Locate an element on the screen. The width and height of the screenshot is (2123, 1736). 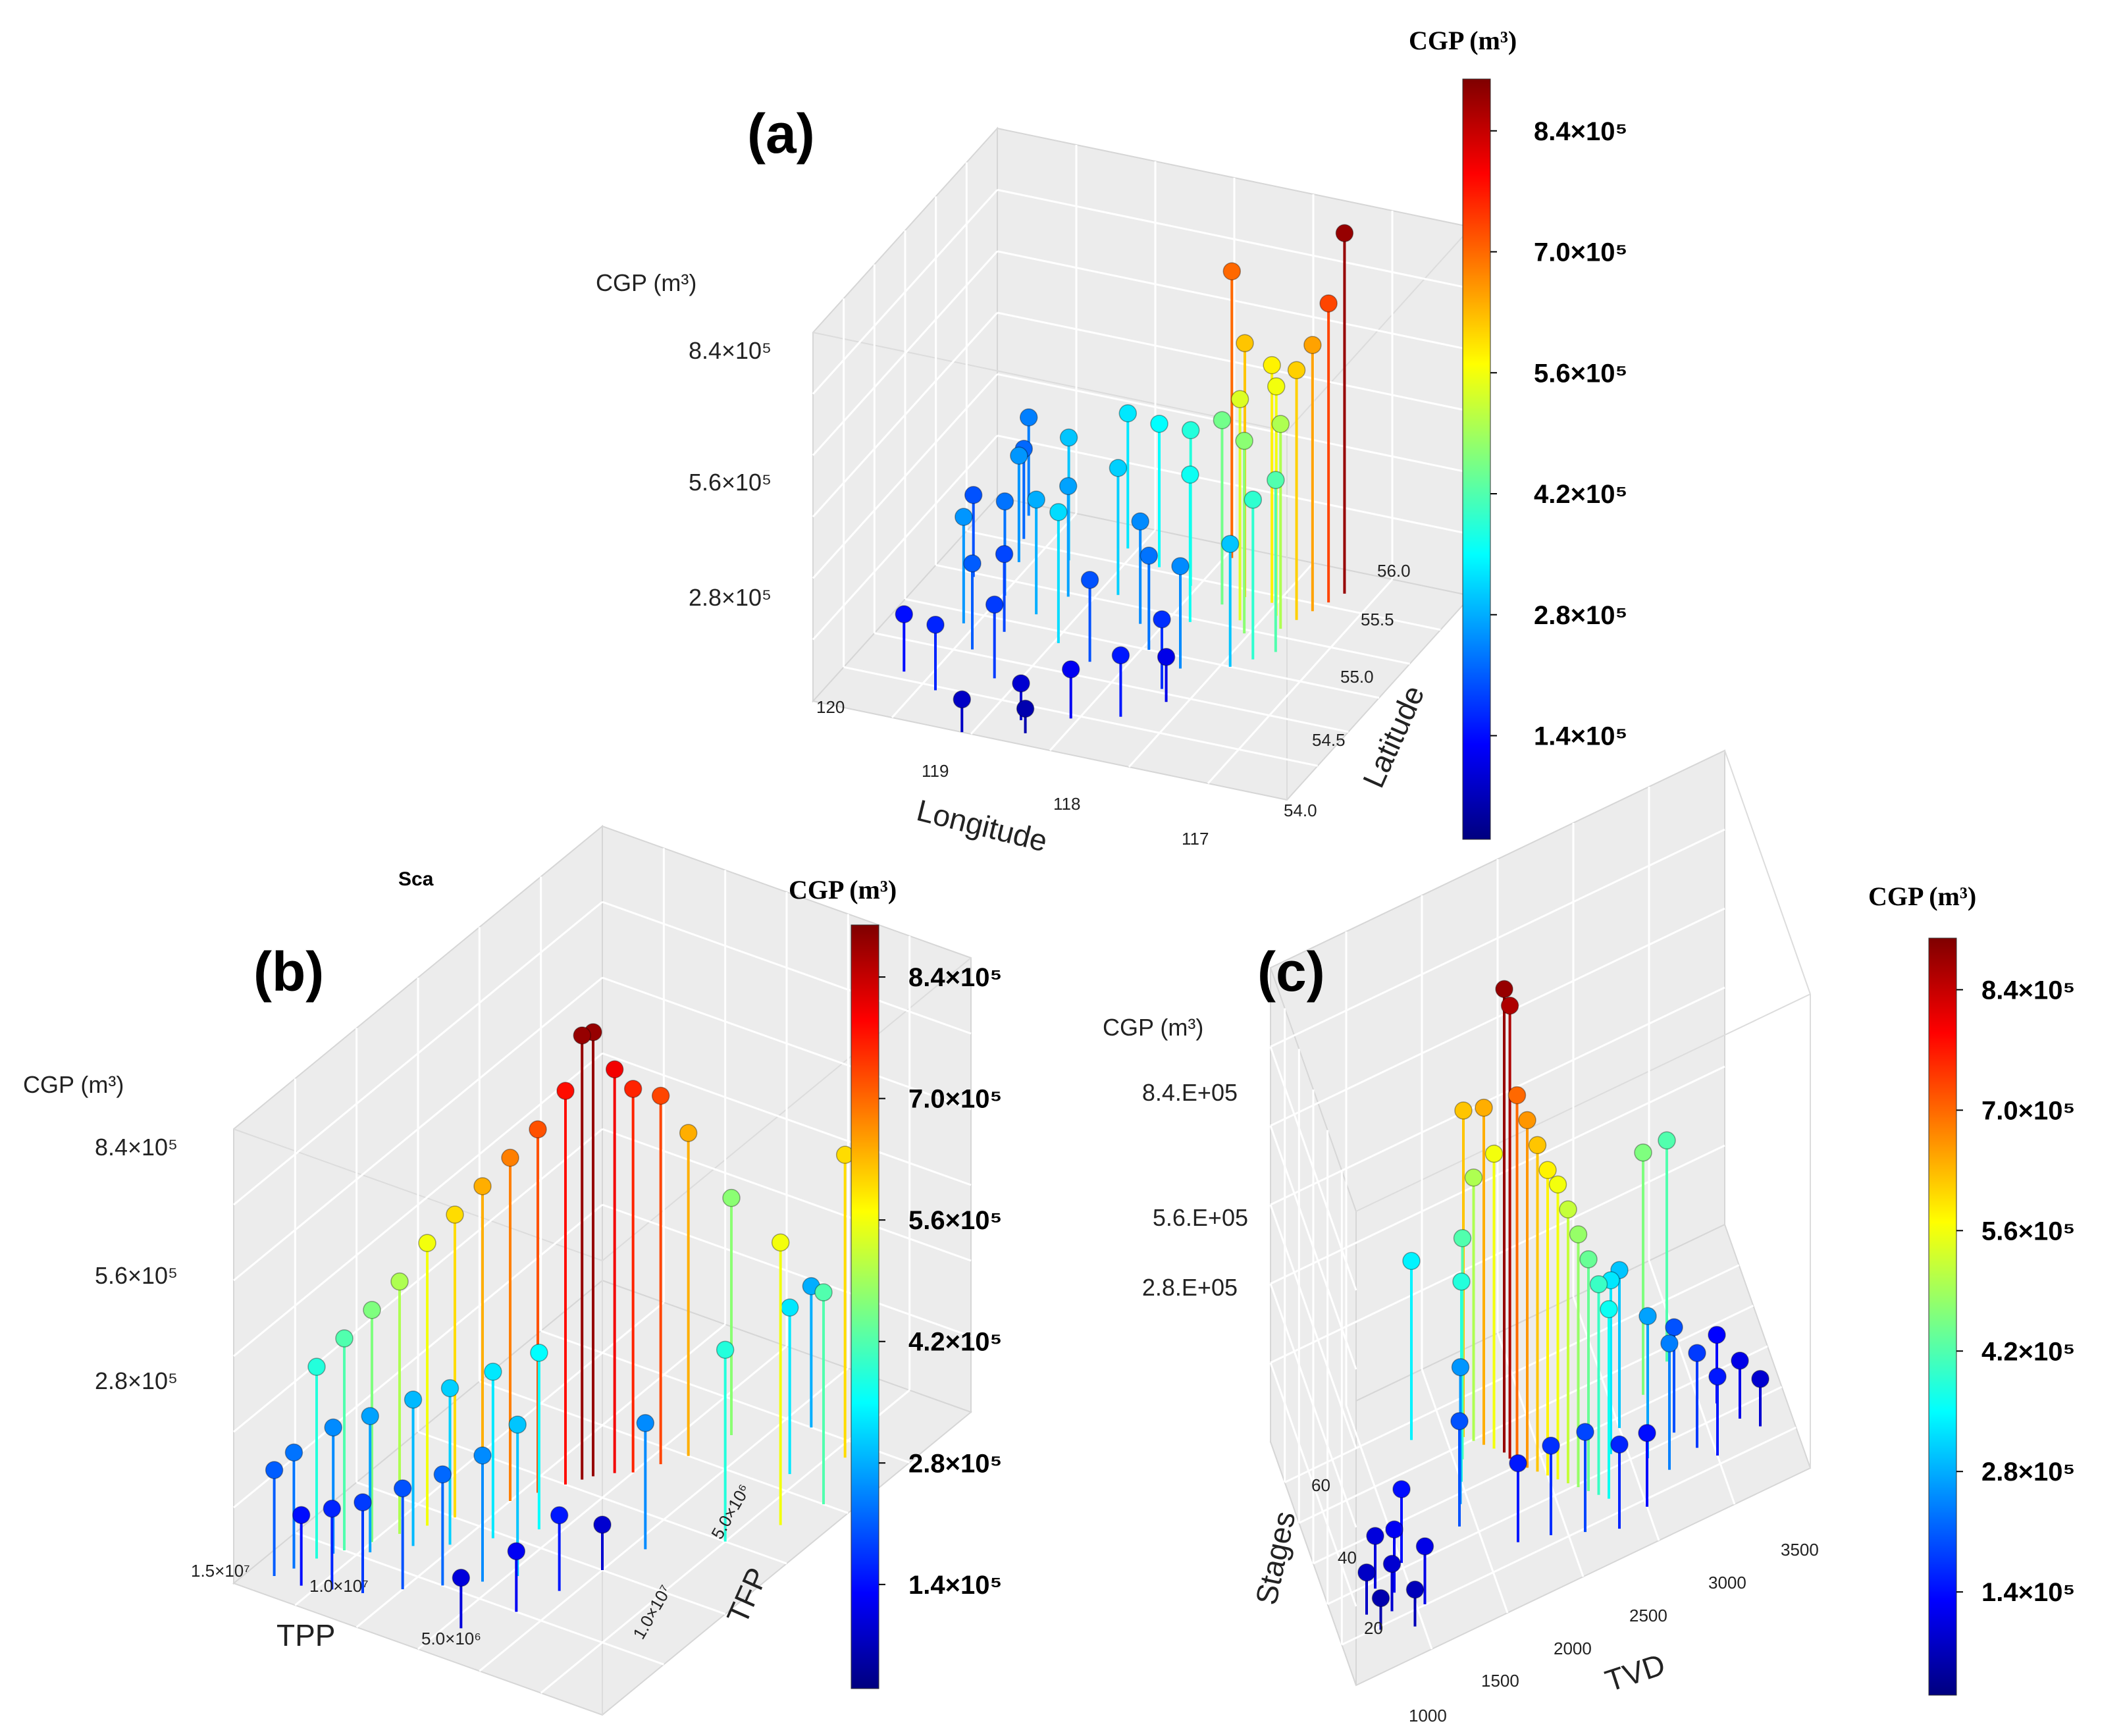
panel-b-x-tick: 5.0×10⁶ is located at coordinates (451, 1638).